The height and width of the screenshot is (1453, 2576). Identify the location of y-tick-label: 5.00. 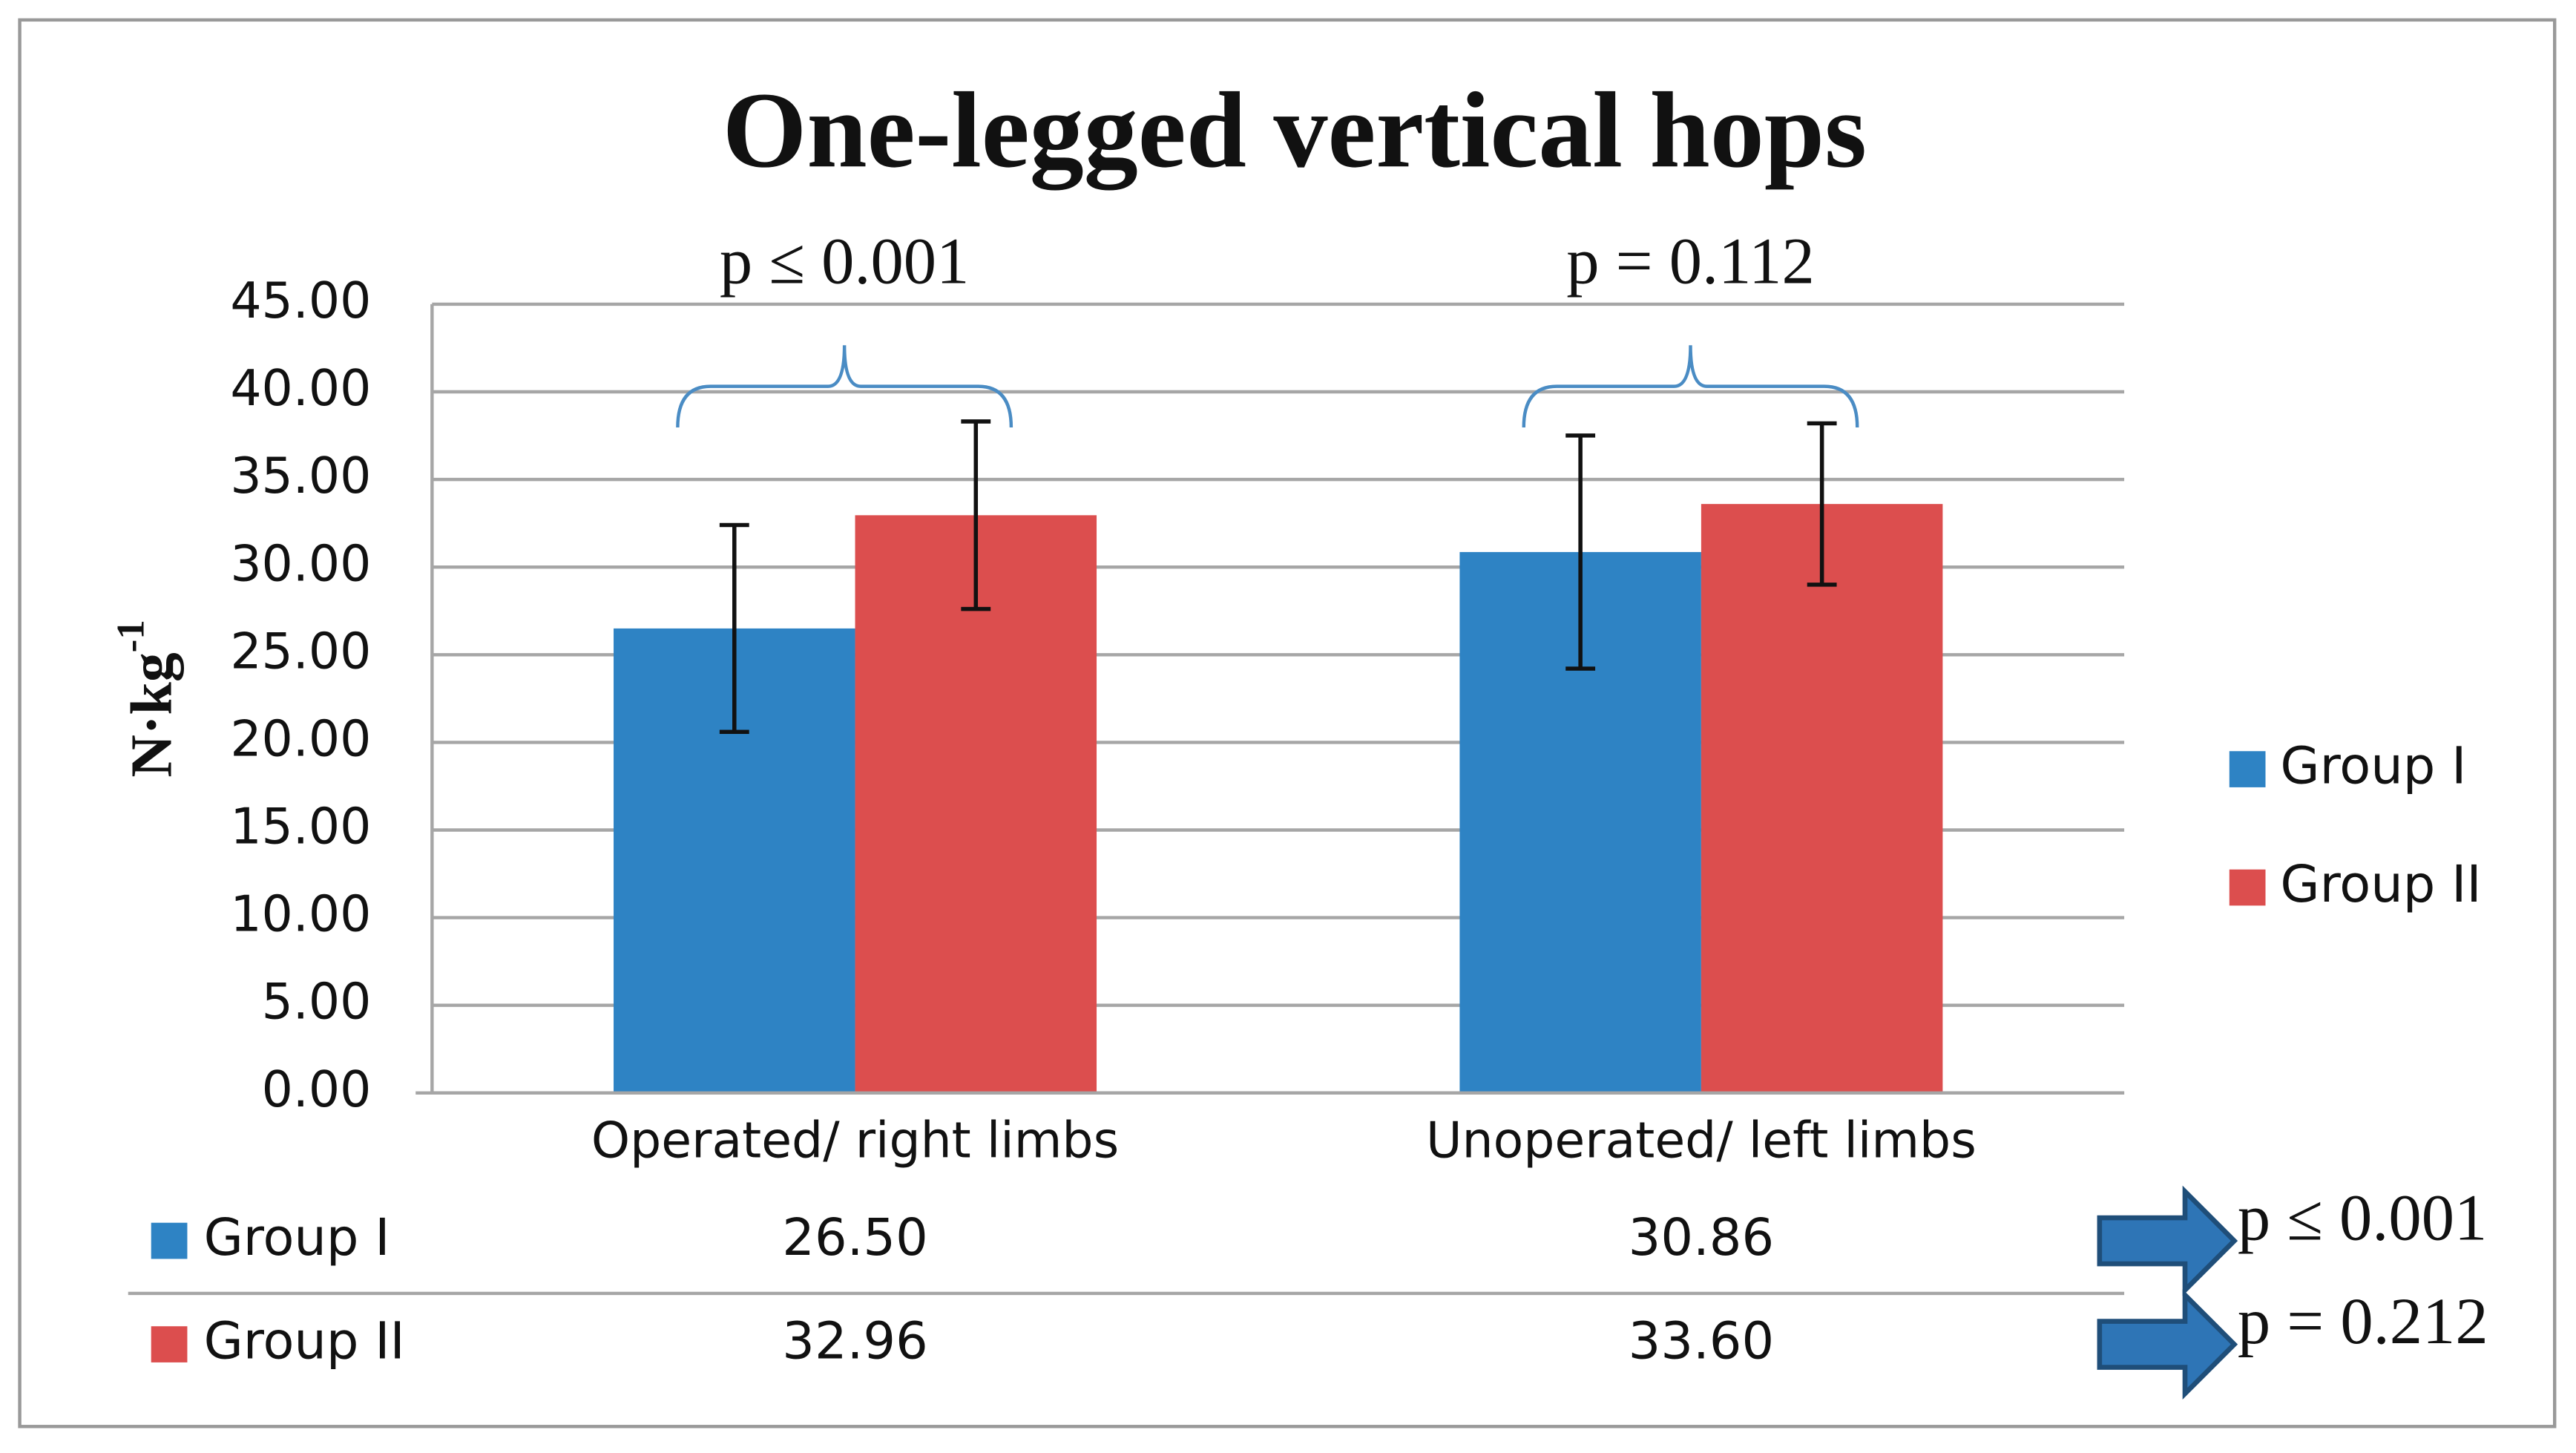
(317, 1002).